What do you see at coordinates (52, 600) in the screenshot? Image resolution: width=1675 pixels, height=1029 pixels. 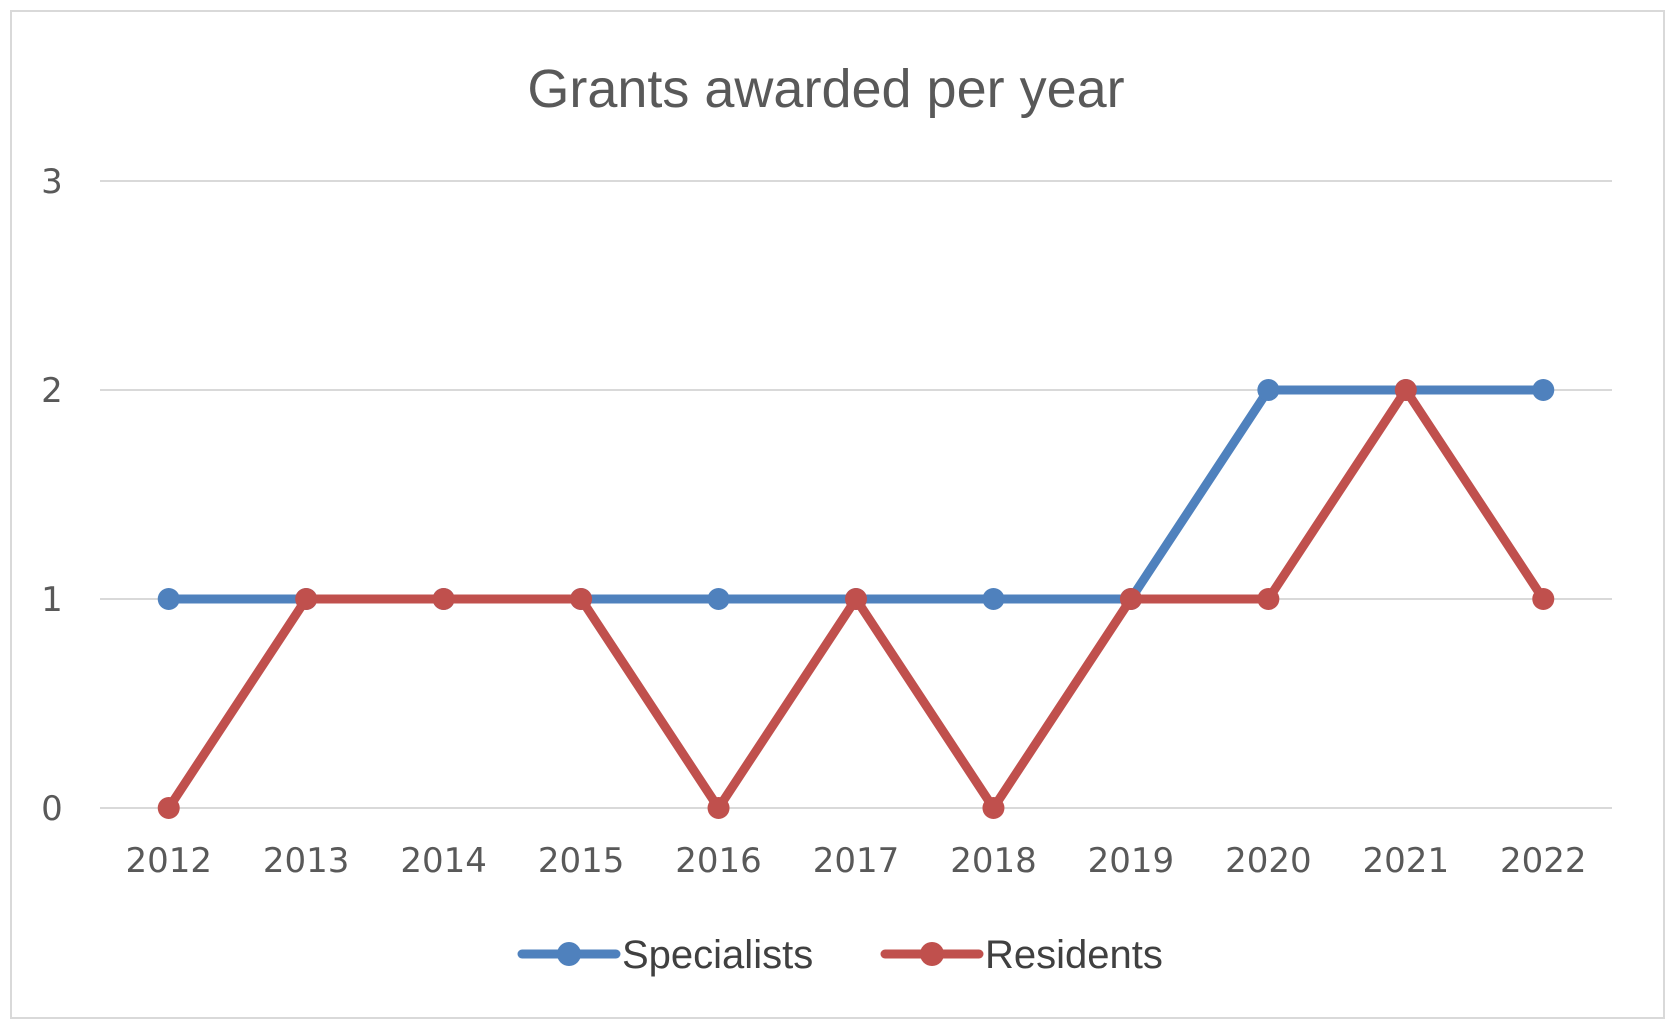 I see `y-tick-label: 1` at bounding box center [52, 600].